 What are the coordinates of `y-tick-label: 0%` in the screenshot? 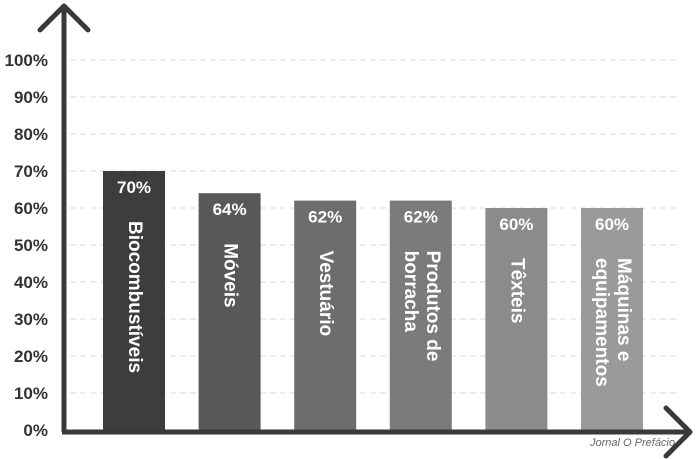 It's located at (35, 430).